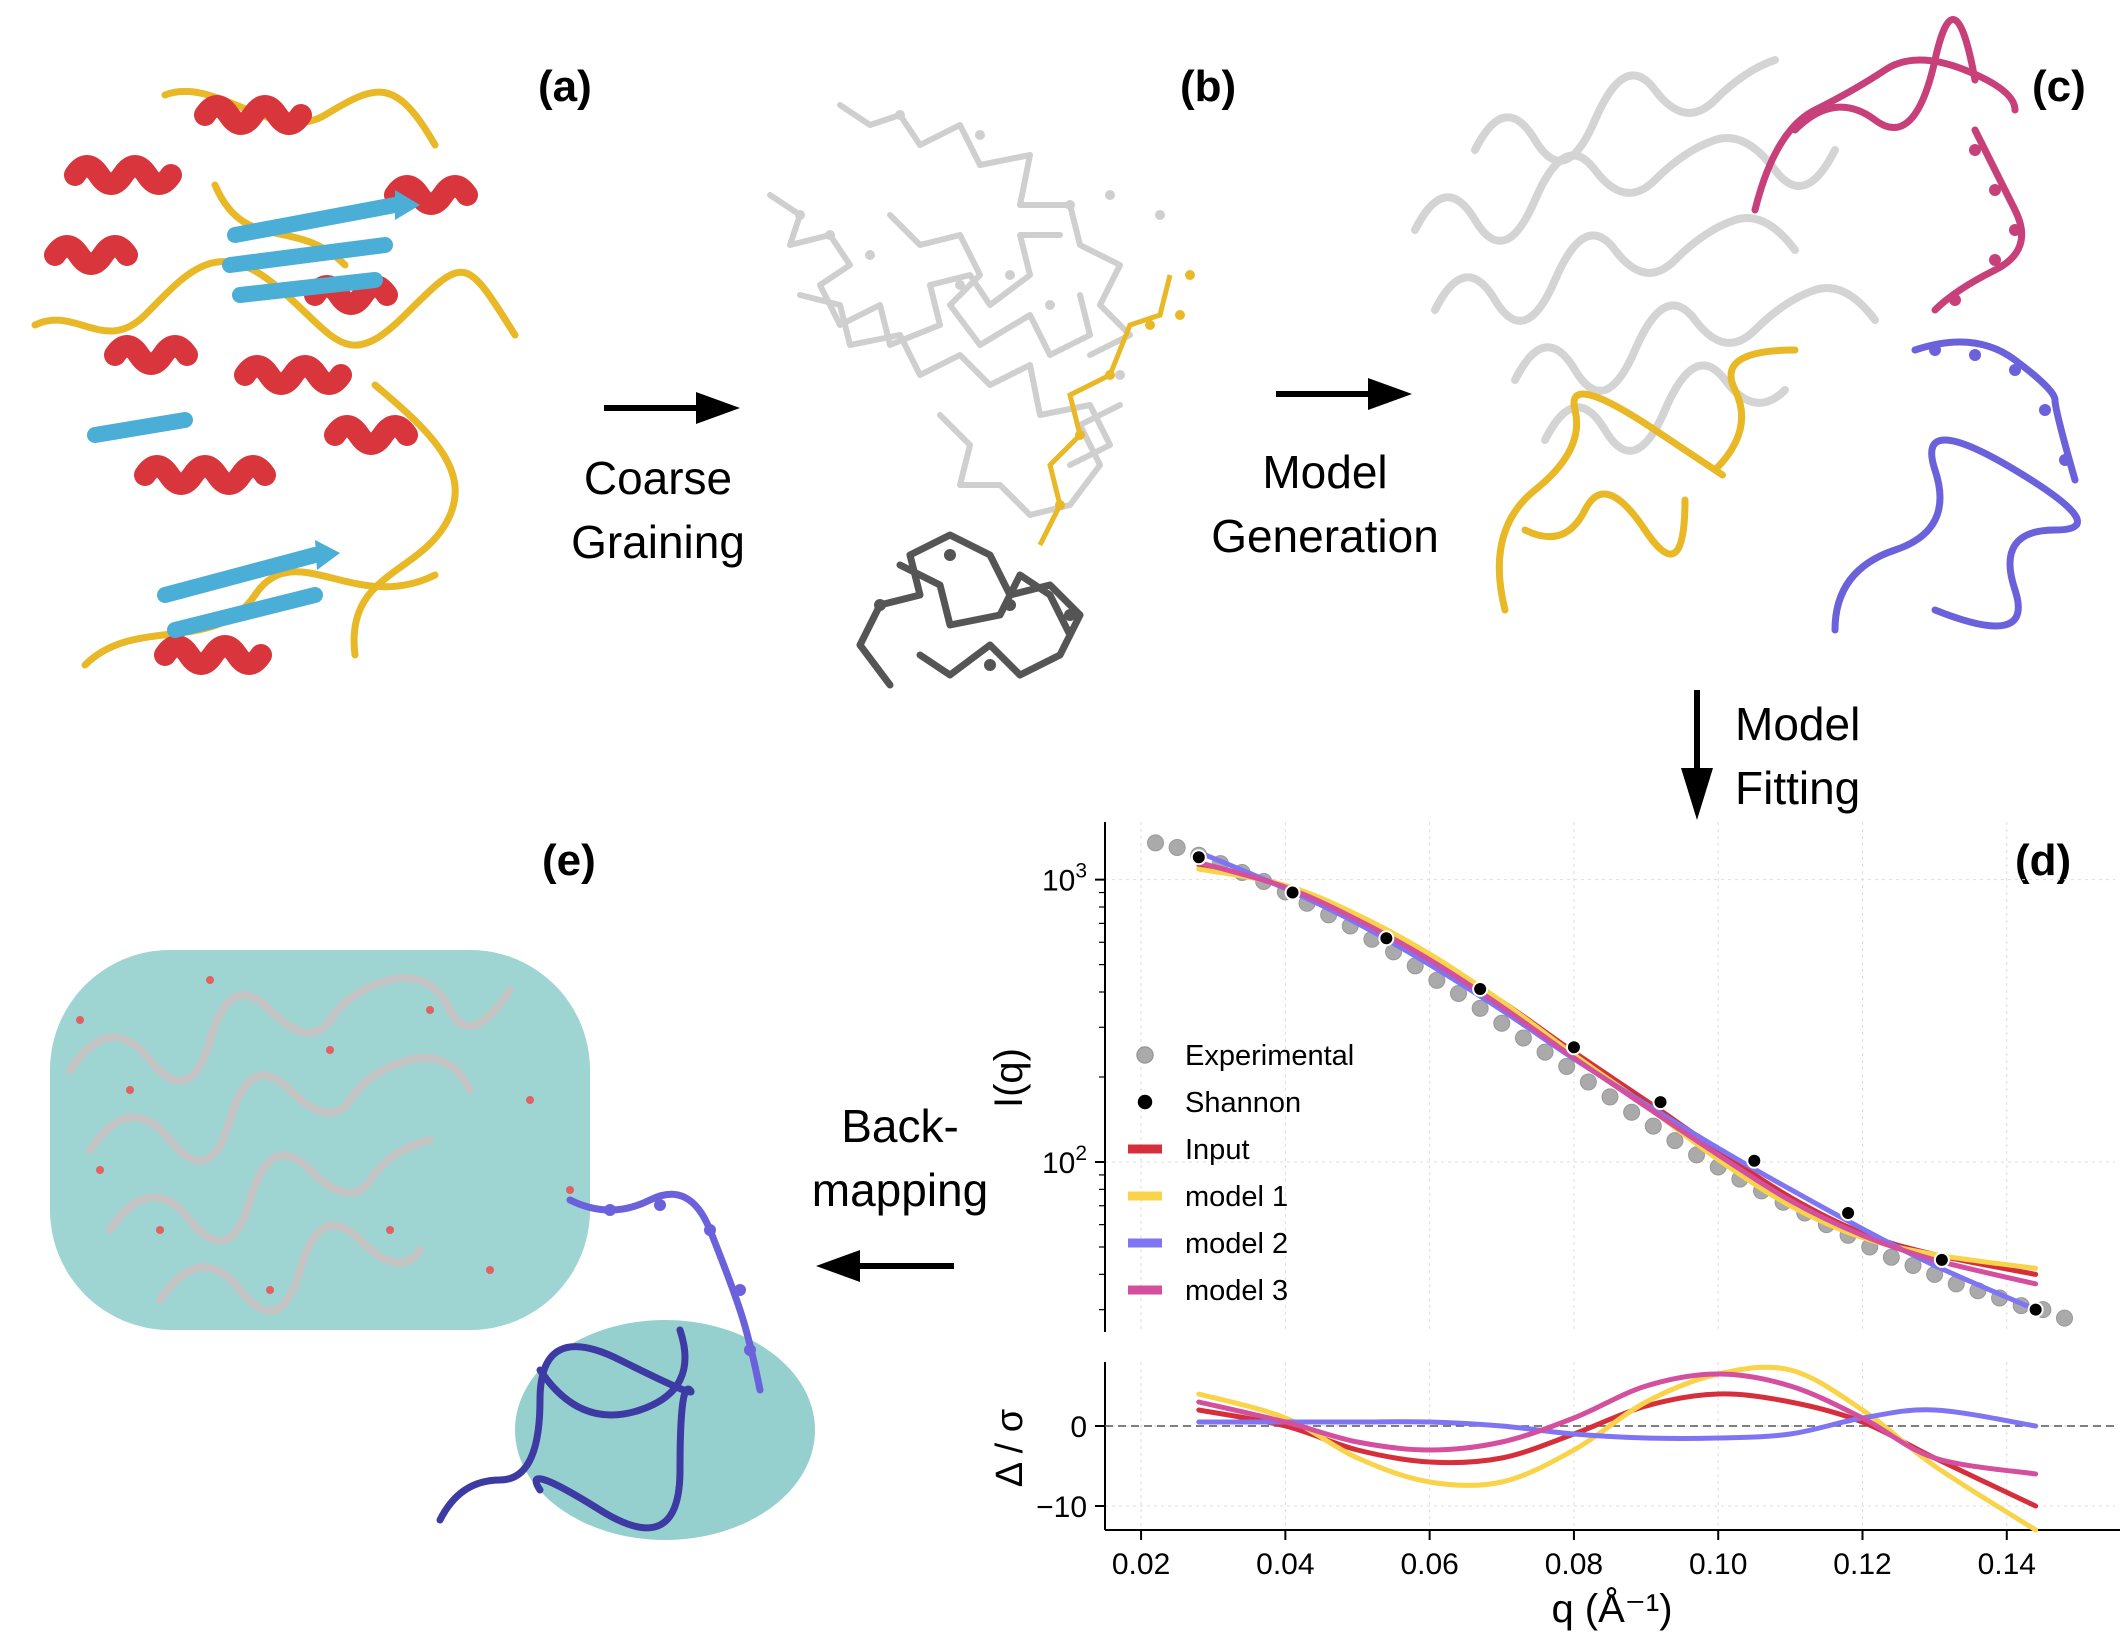 The width and height of the screenshot is (2126, 1642). What do you see at coordinates (900, 1158) in the screenshot?
I see `backmapping-label: Back- mapping` at bounding box center [900, 1158].